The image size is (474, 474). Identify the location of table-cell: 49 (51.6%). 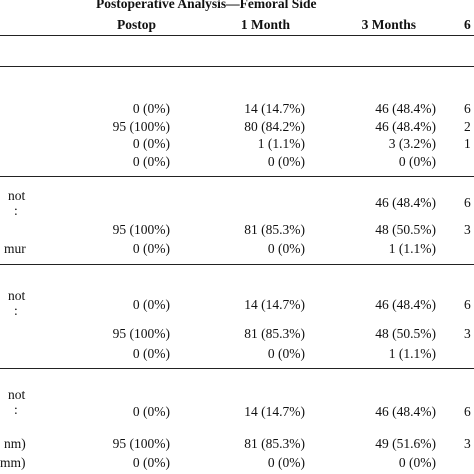
(405, 443).